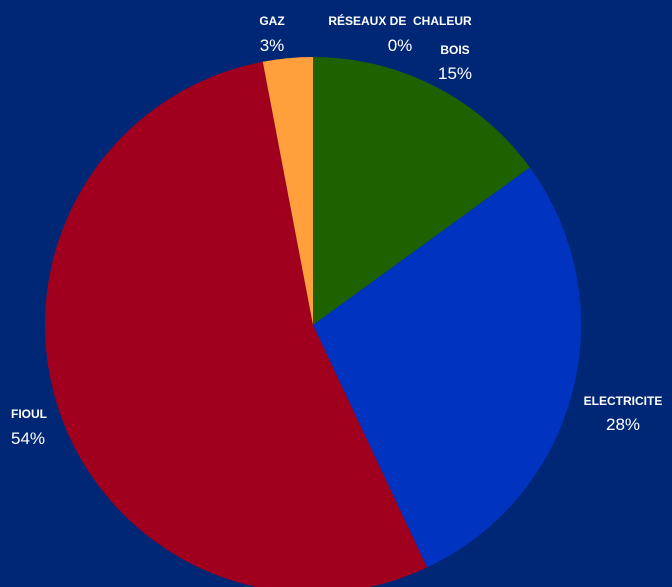 The height and width of the screenshot is (587, 672). I want to click on slice-label-reseaux-de-chaleur: RÉSEAUX DE CHALEUR, so click(400, 20).